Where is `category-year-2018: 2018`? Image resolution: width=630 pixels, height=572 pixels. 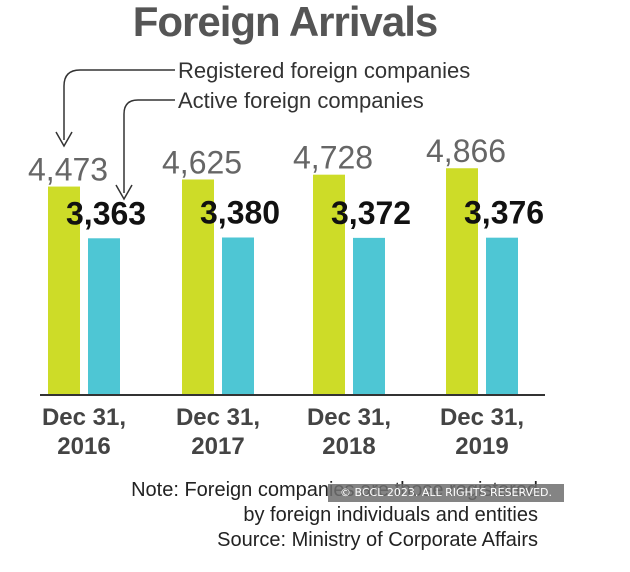
category-year-2018: 2018 is located at coordinates (348, 446).